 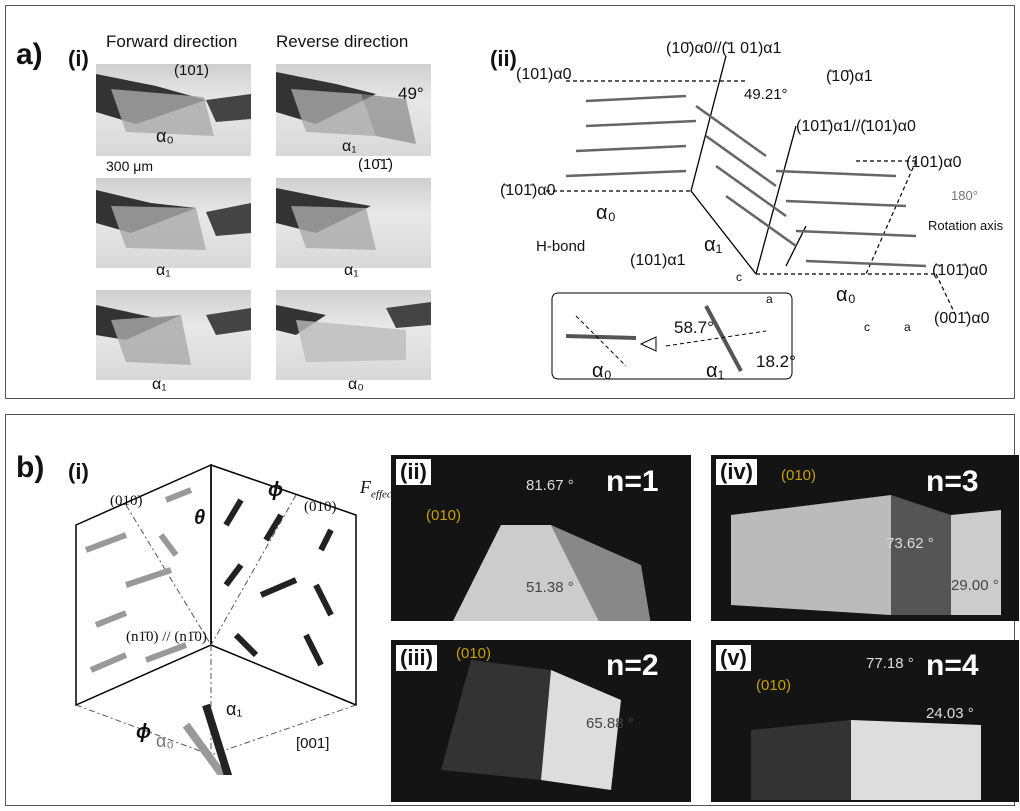 What do you see at coordinates (952, 481) in the screenshot?
I see `photo-iv-n: n=3` at bounding box center [952, 481].